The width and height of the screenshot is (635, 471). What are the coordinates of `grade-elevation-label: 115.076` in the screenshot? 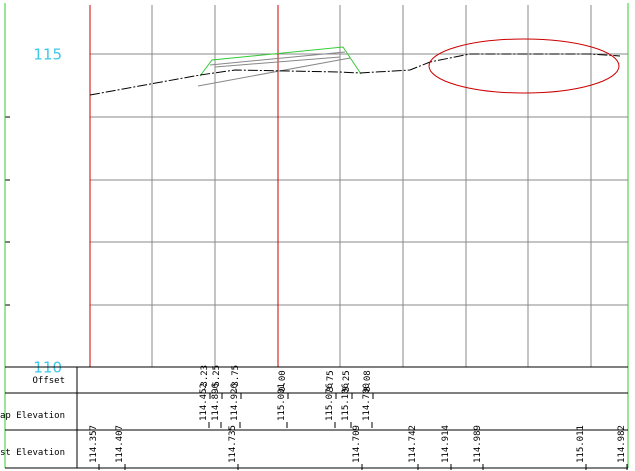 It's located at (330, 402).